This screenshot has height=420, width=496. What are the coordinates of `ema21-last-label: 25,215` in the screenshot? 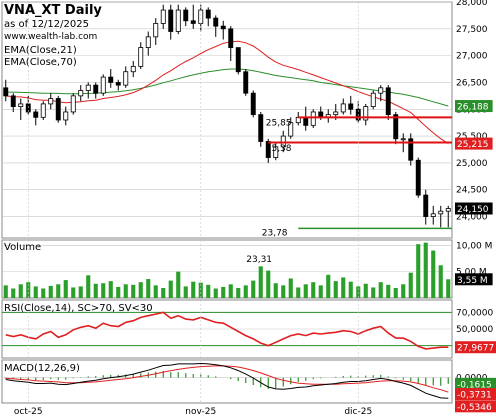 It's located at (473, 145).